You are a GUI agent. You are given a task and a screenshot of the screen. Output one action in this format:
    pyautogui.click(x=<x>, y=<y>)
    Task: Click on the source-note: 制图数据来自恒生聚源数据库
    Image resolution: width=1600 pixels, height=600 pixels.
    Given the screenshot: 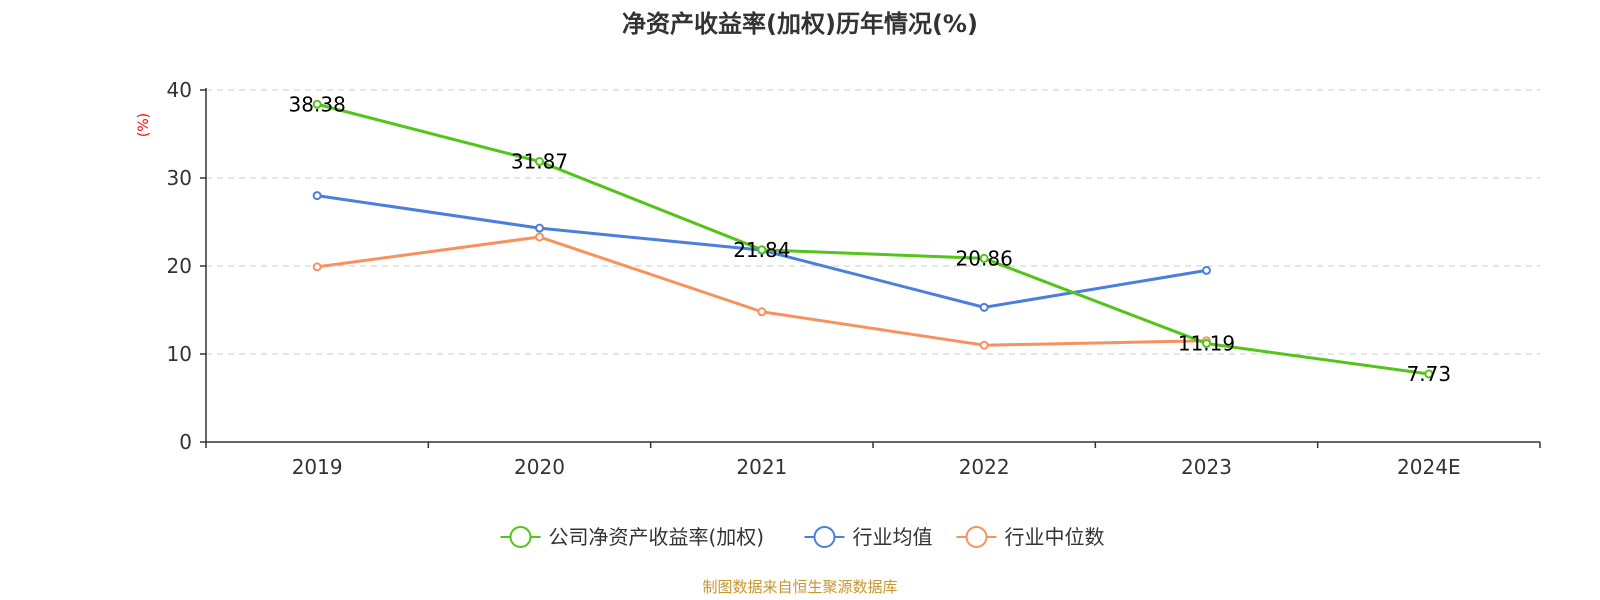 What is the action you would take?
    pyautogui.click(x=799, y=587)
    